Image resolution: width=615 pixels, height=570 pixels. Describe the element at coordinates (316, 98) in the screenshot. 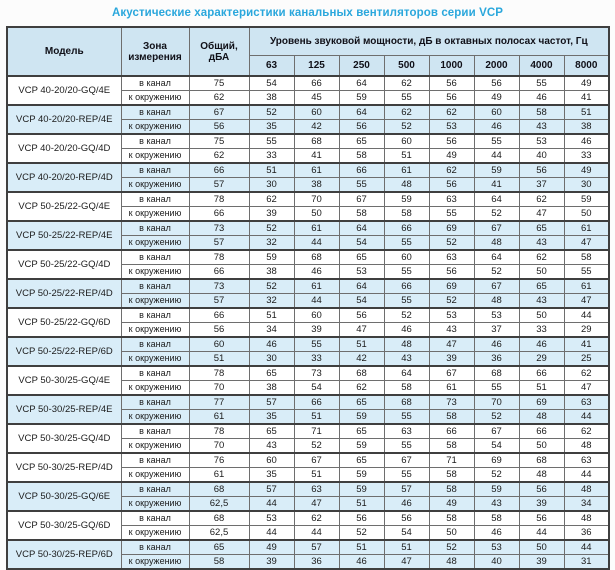

I see `level-cell: 45` at that location.